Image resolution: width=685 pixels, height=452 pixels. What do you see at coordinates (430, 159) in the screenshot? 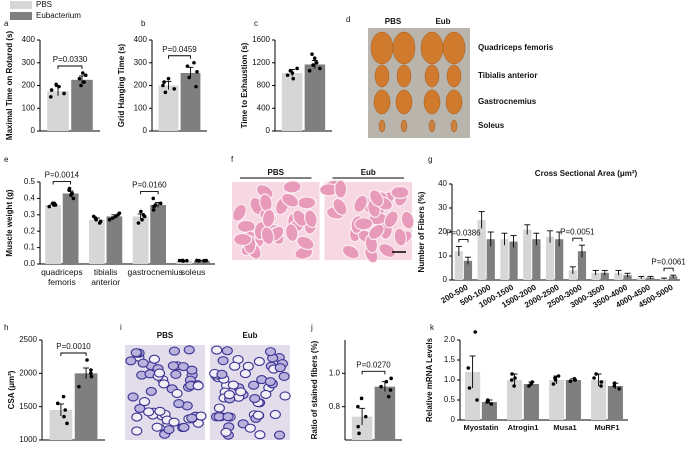
I see `panel-label: g` at bounding box center [430, 159].